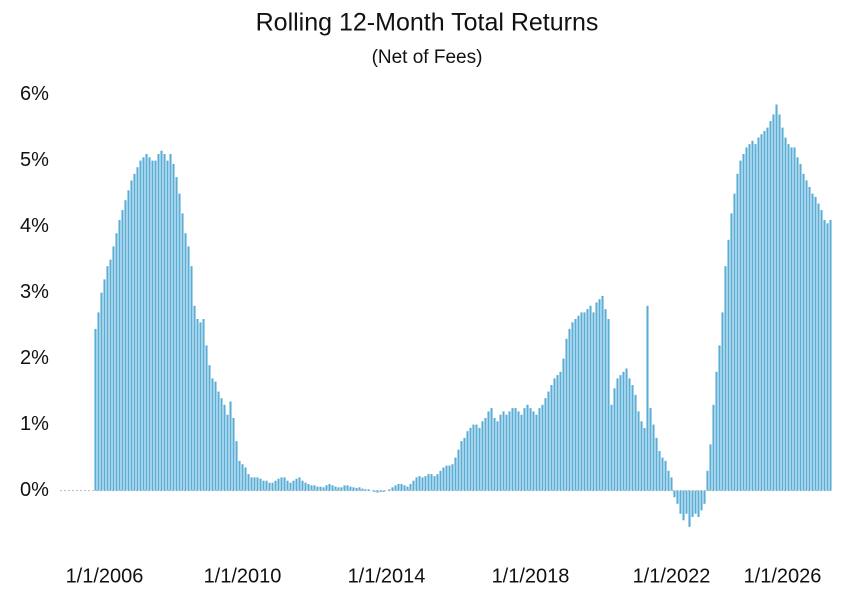 The width and height of the screenshot is (855, 589). Describe the element at coordinates (34, 358) in the screenshot. I see `y-tick-label: 2%` at that location.